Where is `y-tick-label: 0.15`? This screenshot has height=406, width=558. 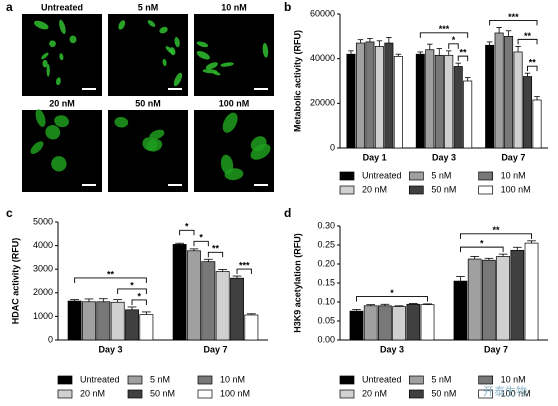
y-tick-label: 0.15 is located at coordinates (326, 282).